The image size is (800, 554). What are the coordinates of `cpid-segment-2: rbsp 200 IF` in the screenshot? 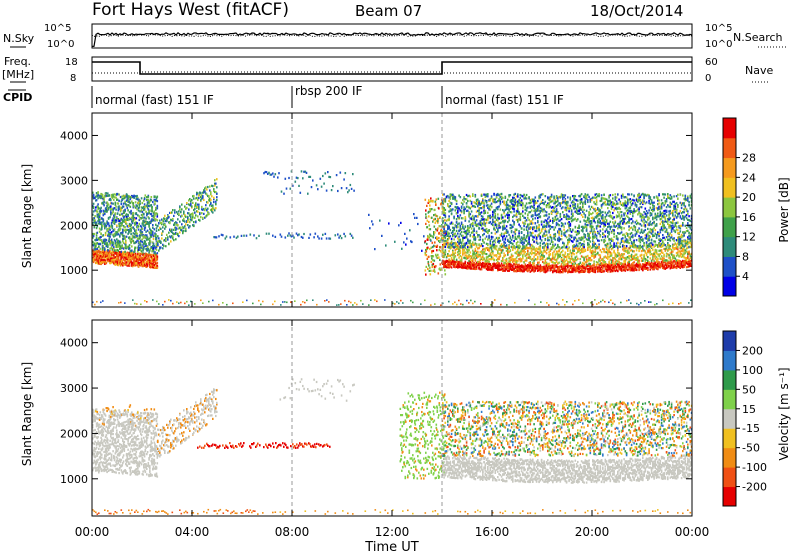 It's located at (328, 91).